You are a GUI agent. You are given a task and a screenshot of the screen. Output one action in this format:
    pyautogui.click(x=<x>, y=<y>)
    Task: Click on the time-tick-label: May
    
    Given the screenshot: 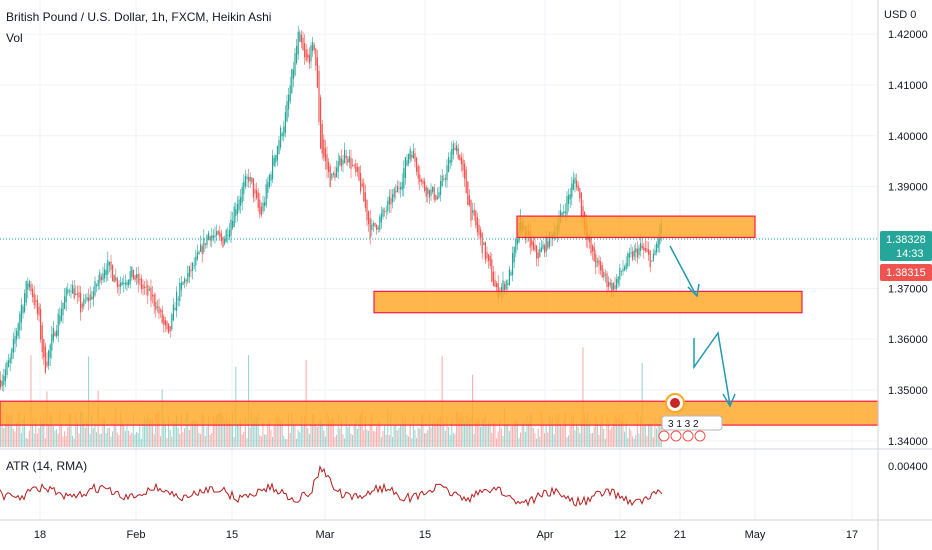 What is the action you would take?
    pyautogui.click(x=755, y=535)
    